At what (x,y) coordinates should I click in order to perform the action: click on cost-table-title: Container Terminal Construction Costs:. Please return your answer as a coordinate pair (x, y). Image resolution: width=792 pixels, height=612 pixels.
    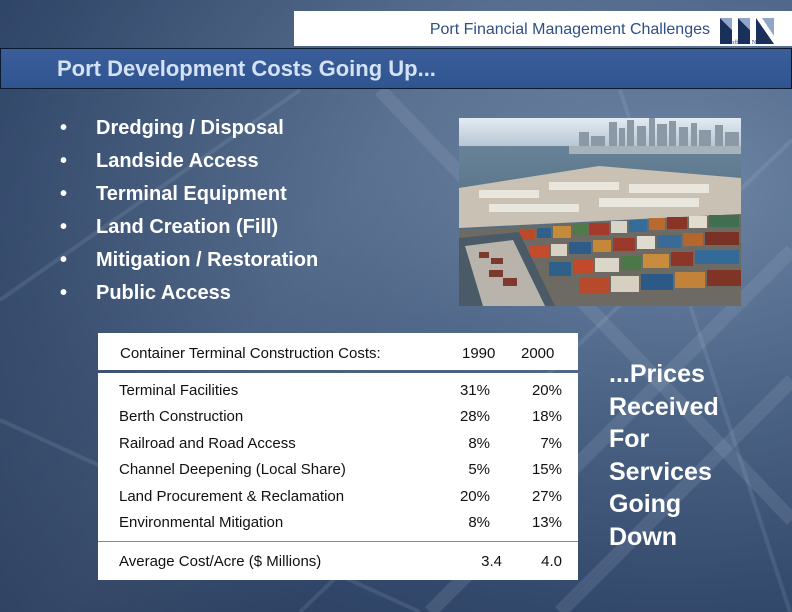
    Looking at the image, I should click on (250, 353).